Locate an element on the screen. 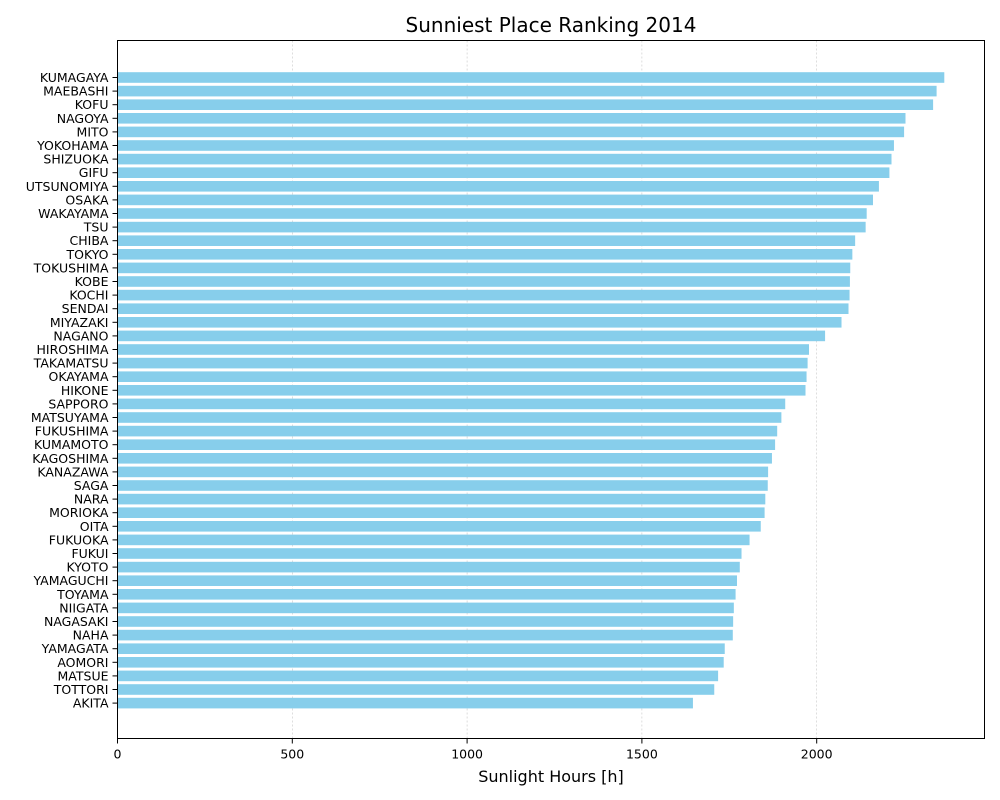 The image size is (1000, 800). category-label-utsunomiya: UTSUNOMIYA is located at coordinates (67, 186).